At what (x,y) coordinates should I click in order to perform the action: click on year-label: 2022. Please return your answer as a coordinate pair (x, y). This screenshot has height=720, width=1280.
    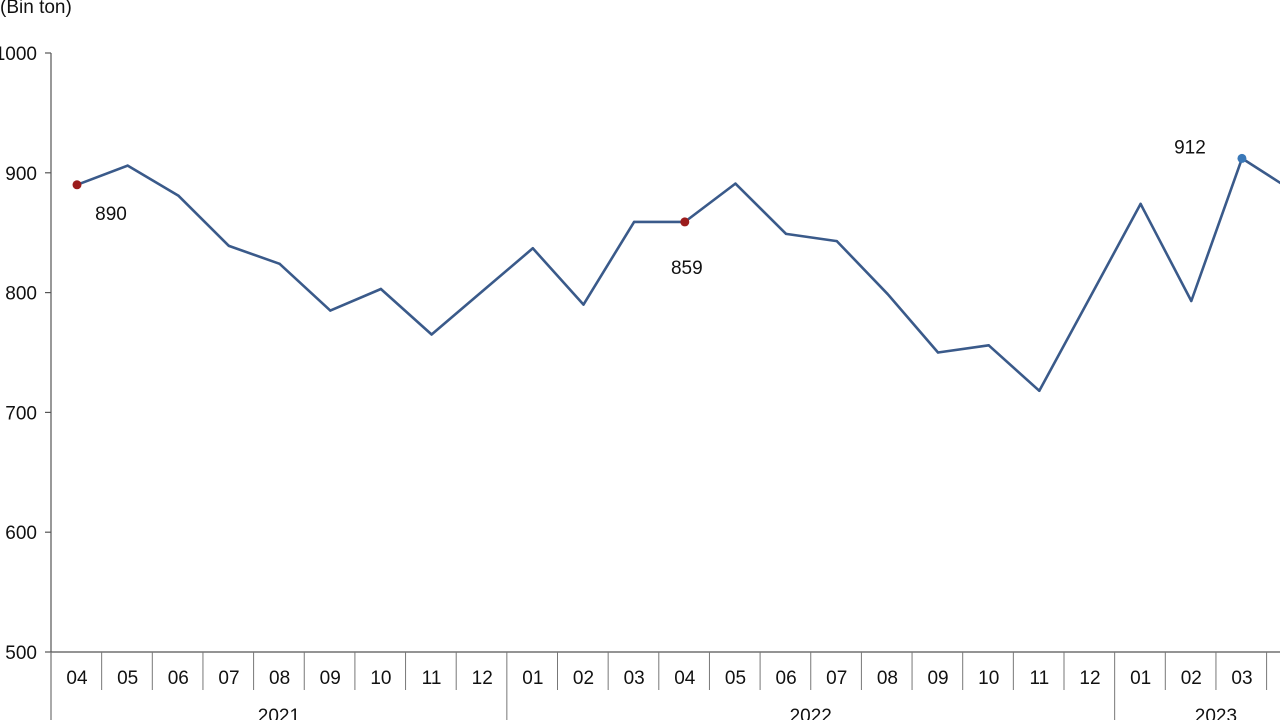
    Looking at the image, I should click on (811, 713).